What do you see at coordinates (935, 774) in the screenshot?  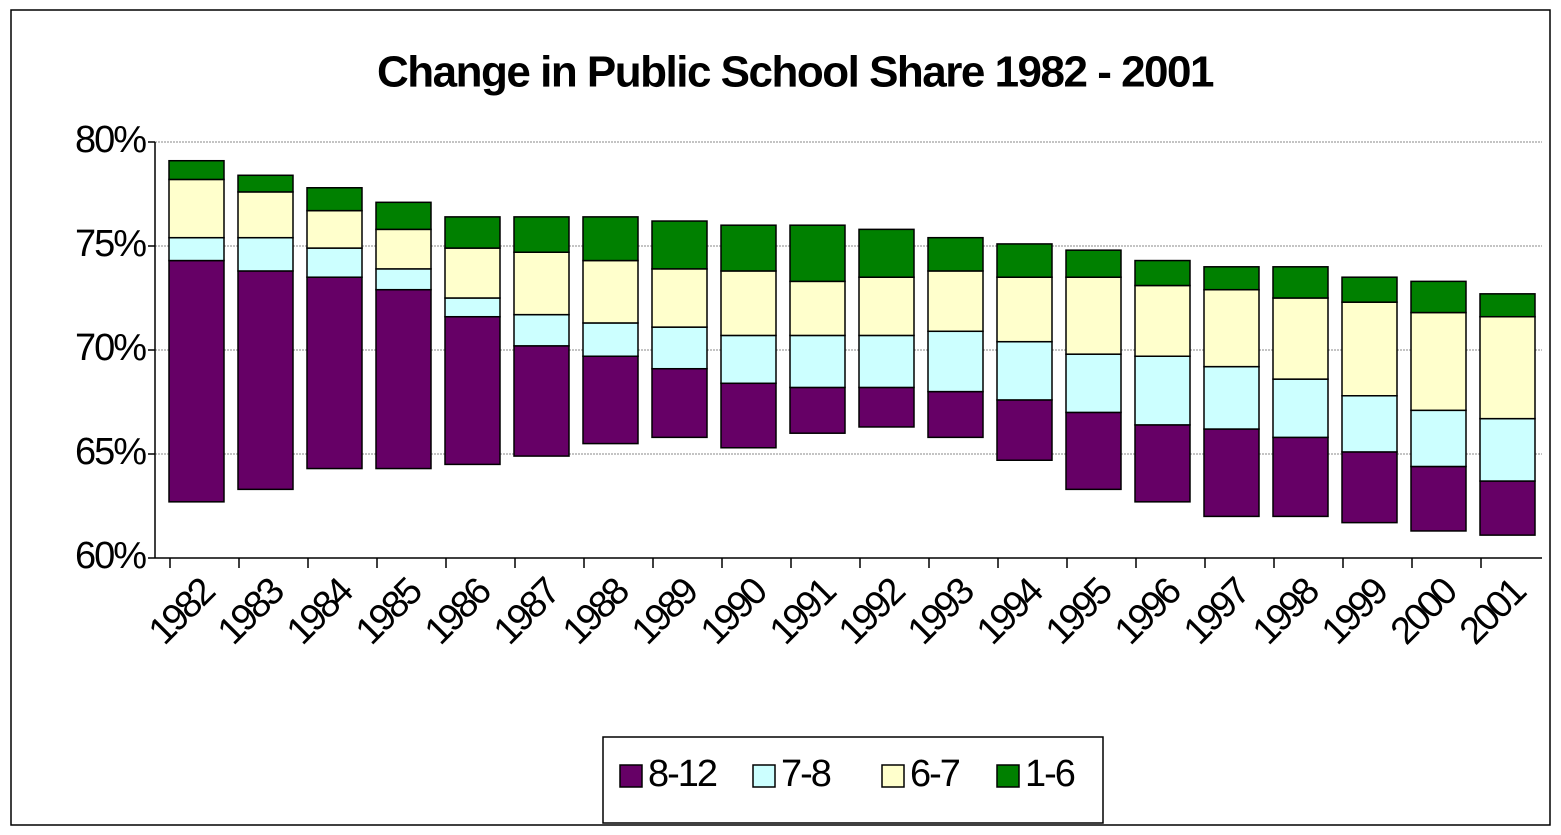 I see `legend-label: 6-7` at bounding box center [935, 774].